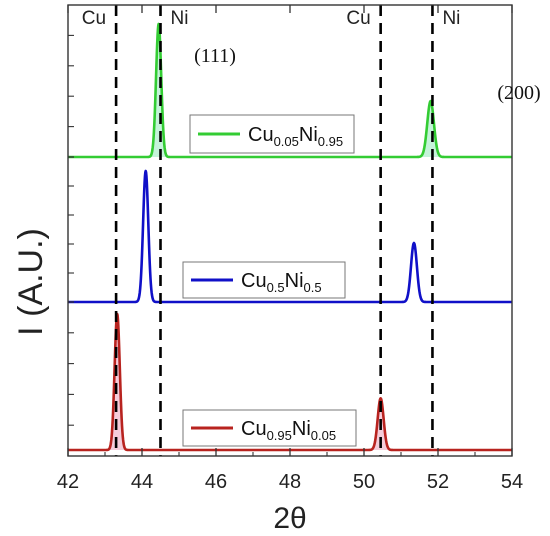  Describe the element at coordinates (289, 518) in the screenshot. I see `x-axis-label: 2θ` at that location.